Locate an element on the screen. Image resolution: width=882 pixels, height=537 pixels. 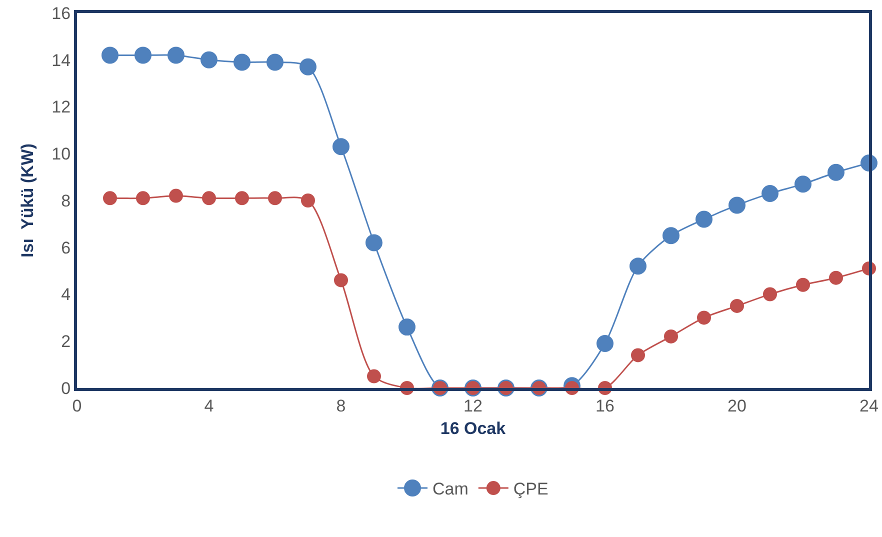
x-tick-label: 4 is located at coordinates (209, 406).